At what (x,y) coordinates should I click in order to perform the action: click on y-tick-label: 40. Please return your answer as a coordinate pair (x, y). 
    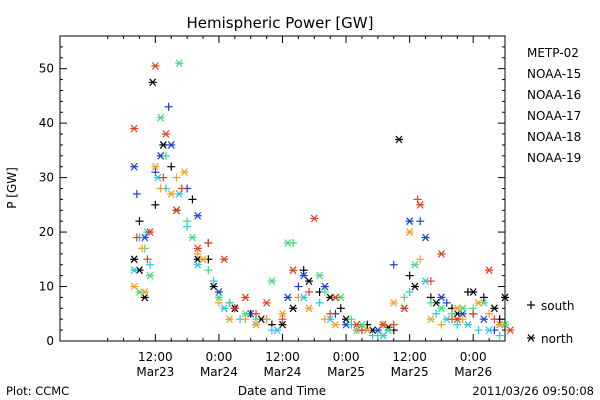
    Looking at the image, I should click on (46, 123).